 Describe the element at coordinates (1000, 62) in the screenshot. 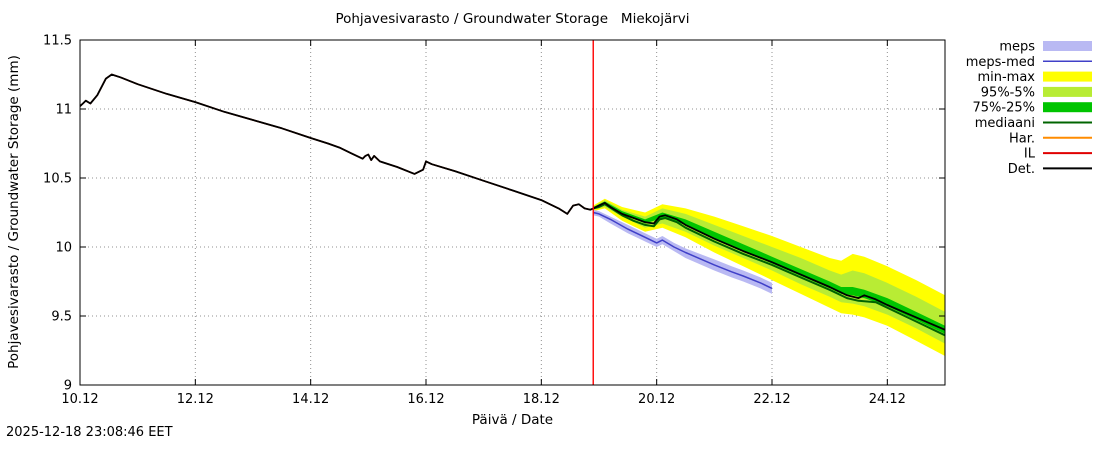

I see `legend-label-meps-med: meps-med` at that location.